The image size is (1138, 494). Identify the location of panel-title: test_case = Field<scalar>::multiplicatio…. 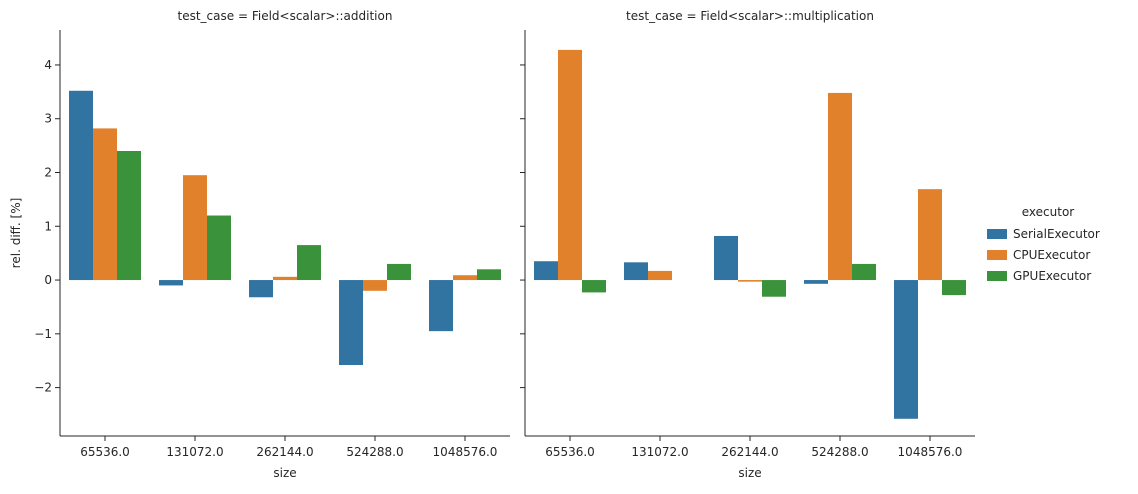
(750, 16).